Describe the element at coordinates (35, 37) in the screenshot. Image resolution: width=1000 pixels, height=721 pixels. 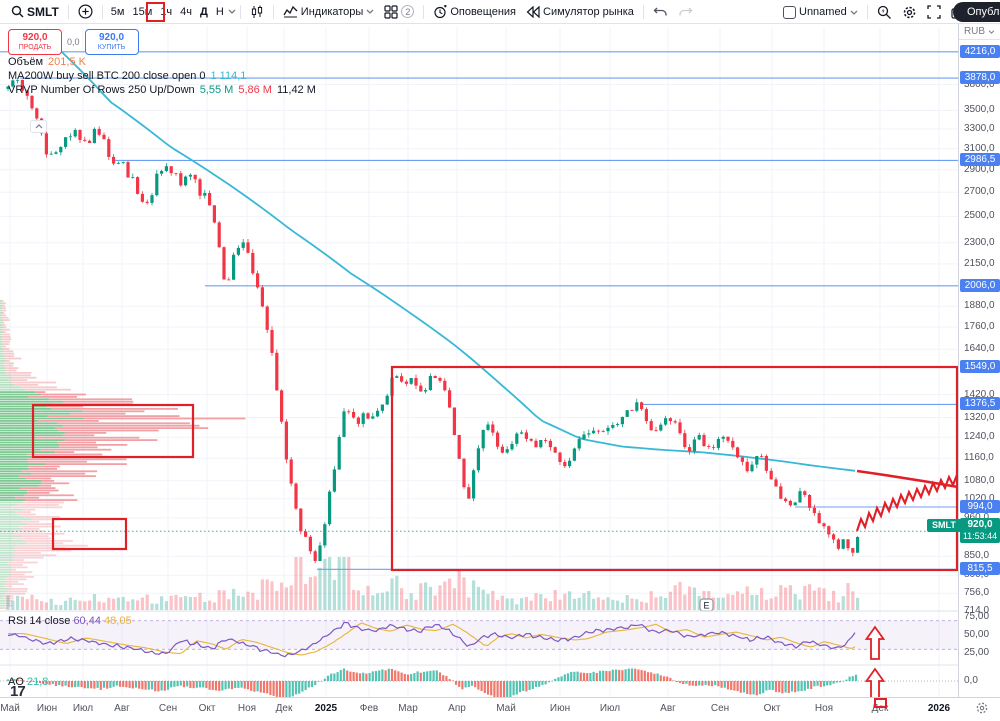
I see `sell-price: 920,0` at that location.